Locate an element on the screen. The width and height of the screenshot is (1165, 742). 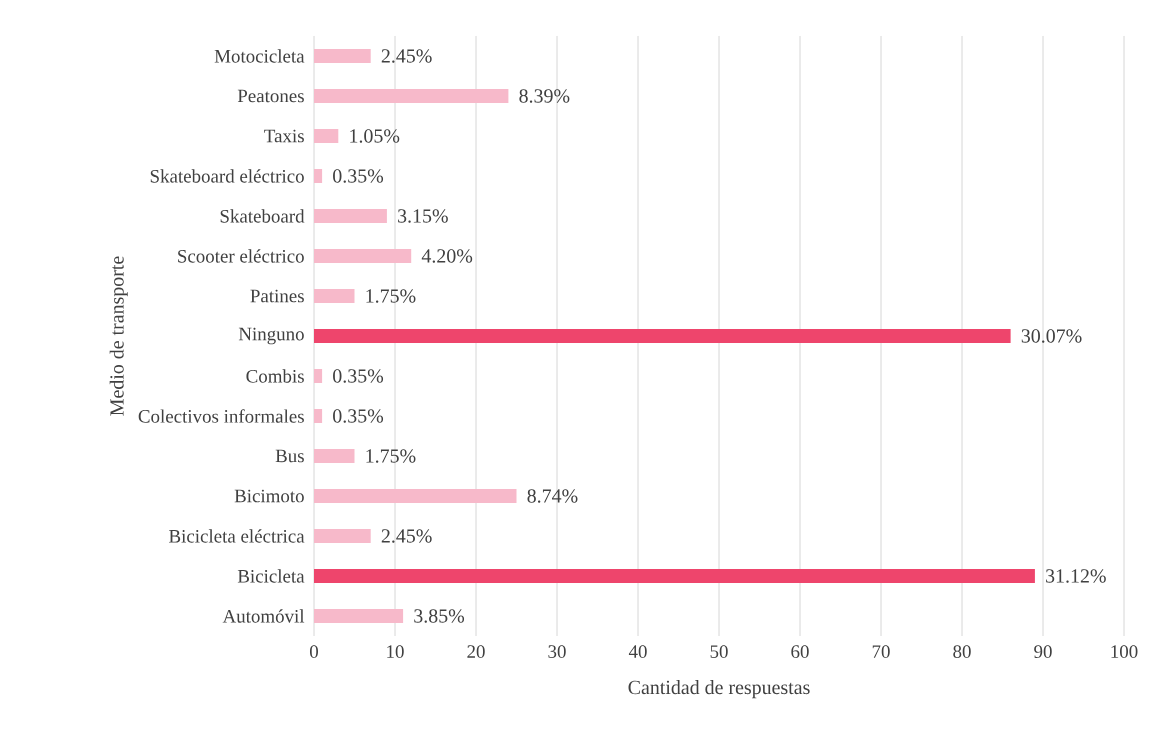
y-tick-label: Scooter eléctrico is located at coordinates (241, 256).